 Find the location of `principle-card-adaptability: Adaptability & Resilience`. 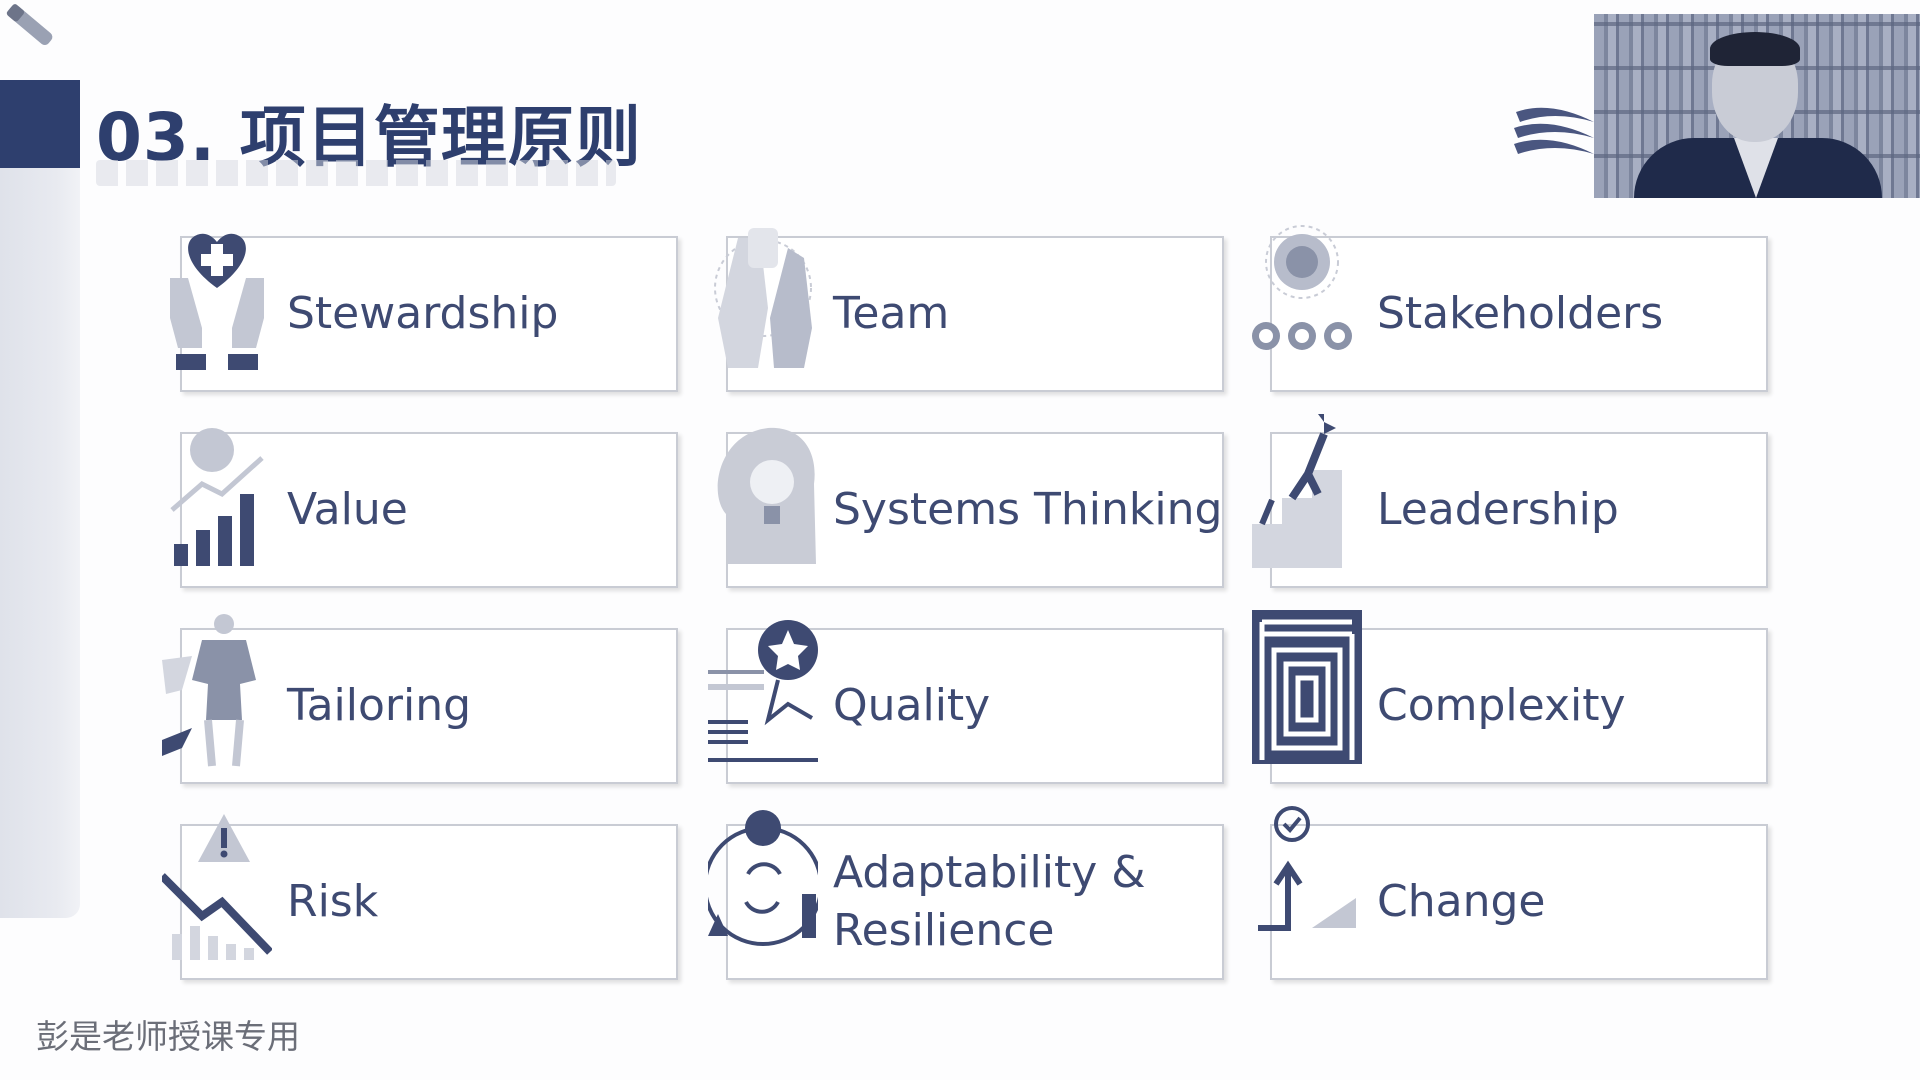

principle-card-adaptability: Adaptability & Resilience is located at coordinates (966, 895).